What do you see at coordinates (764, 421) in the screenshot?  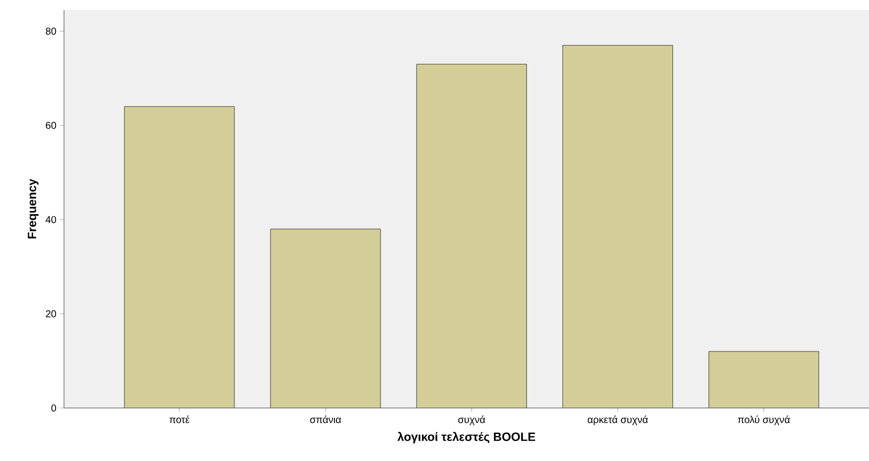 I see `x-tick-label: πολύ συχνά` at bounding box center [764, 421].